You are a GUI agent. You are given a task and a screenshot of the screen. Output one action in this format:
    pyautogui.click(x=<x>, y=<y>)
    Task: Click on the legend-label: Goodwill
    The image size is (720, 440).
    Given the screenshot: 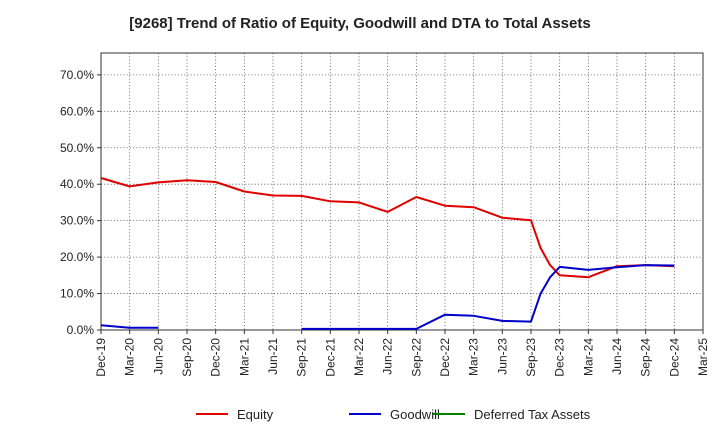 What is the action you would take?
    pyautogui.click(x=415, y=414)
    